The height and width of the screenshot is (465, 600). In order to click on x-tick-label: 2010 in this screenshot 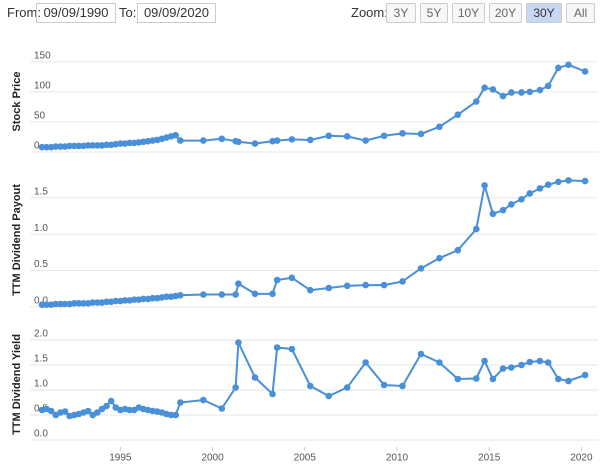, I will do `click(397, 458)`.